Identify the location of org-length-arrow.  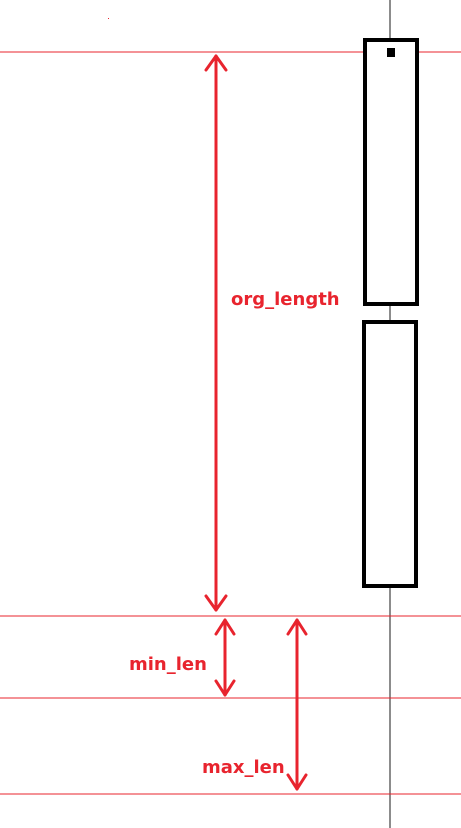
(216, 333).